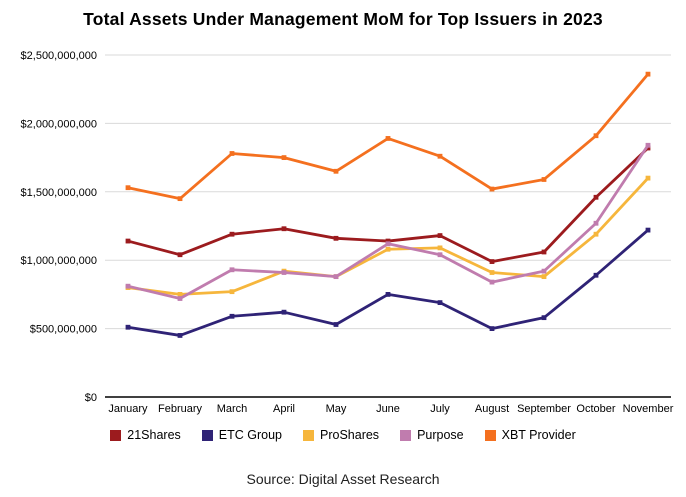 This screenshot has height=497, width=686. What do you see at coordinates (406, 435) in the screenshot?
I see `legend-swatch-purpose` at bounding box center [406, 435].